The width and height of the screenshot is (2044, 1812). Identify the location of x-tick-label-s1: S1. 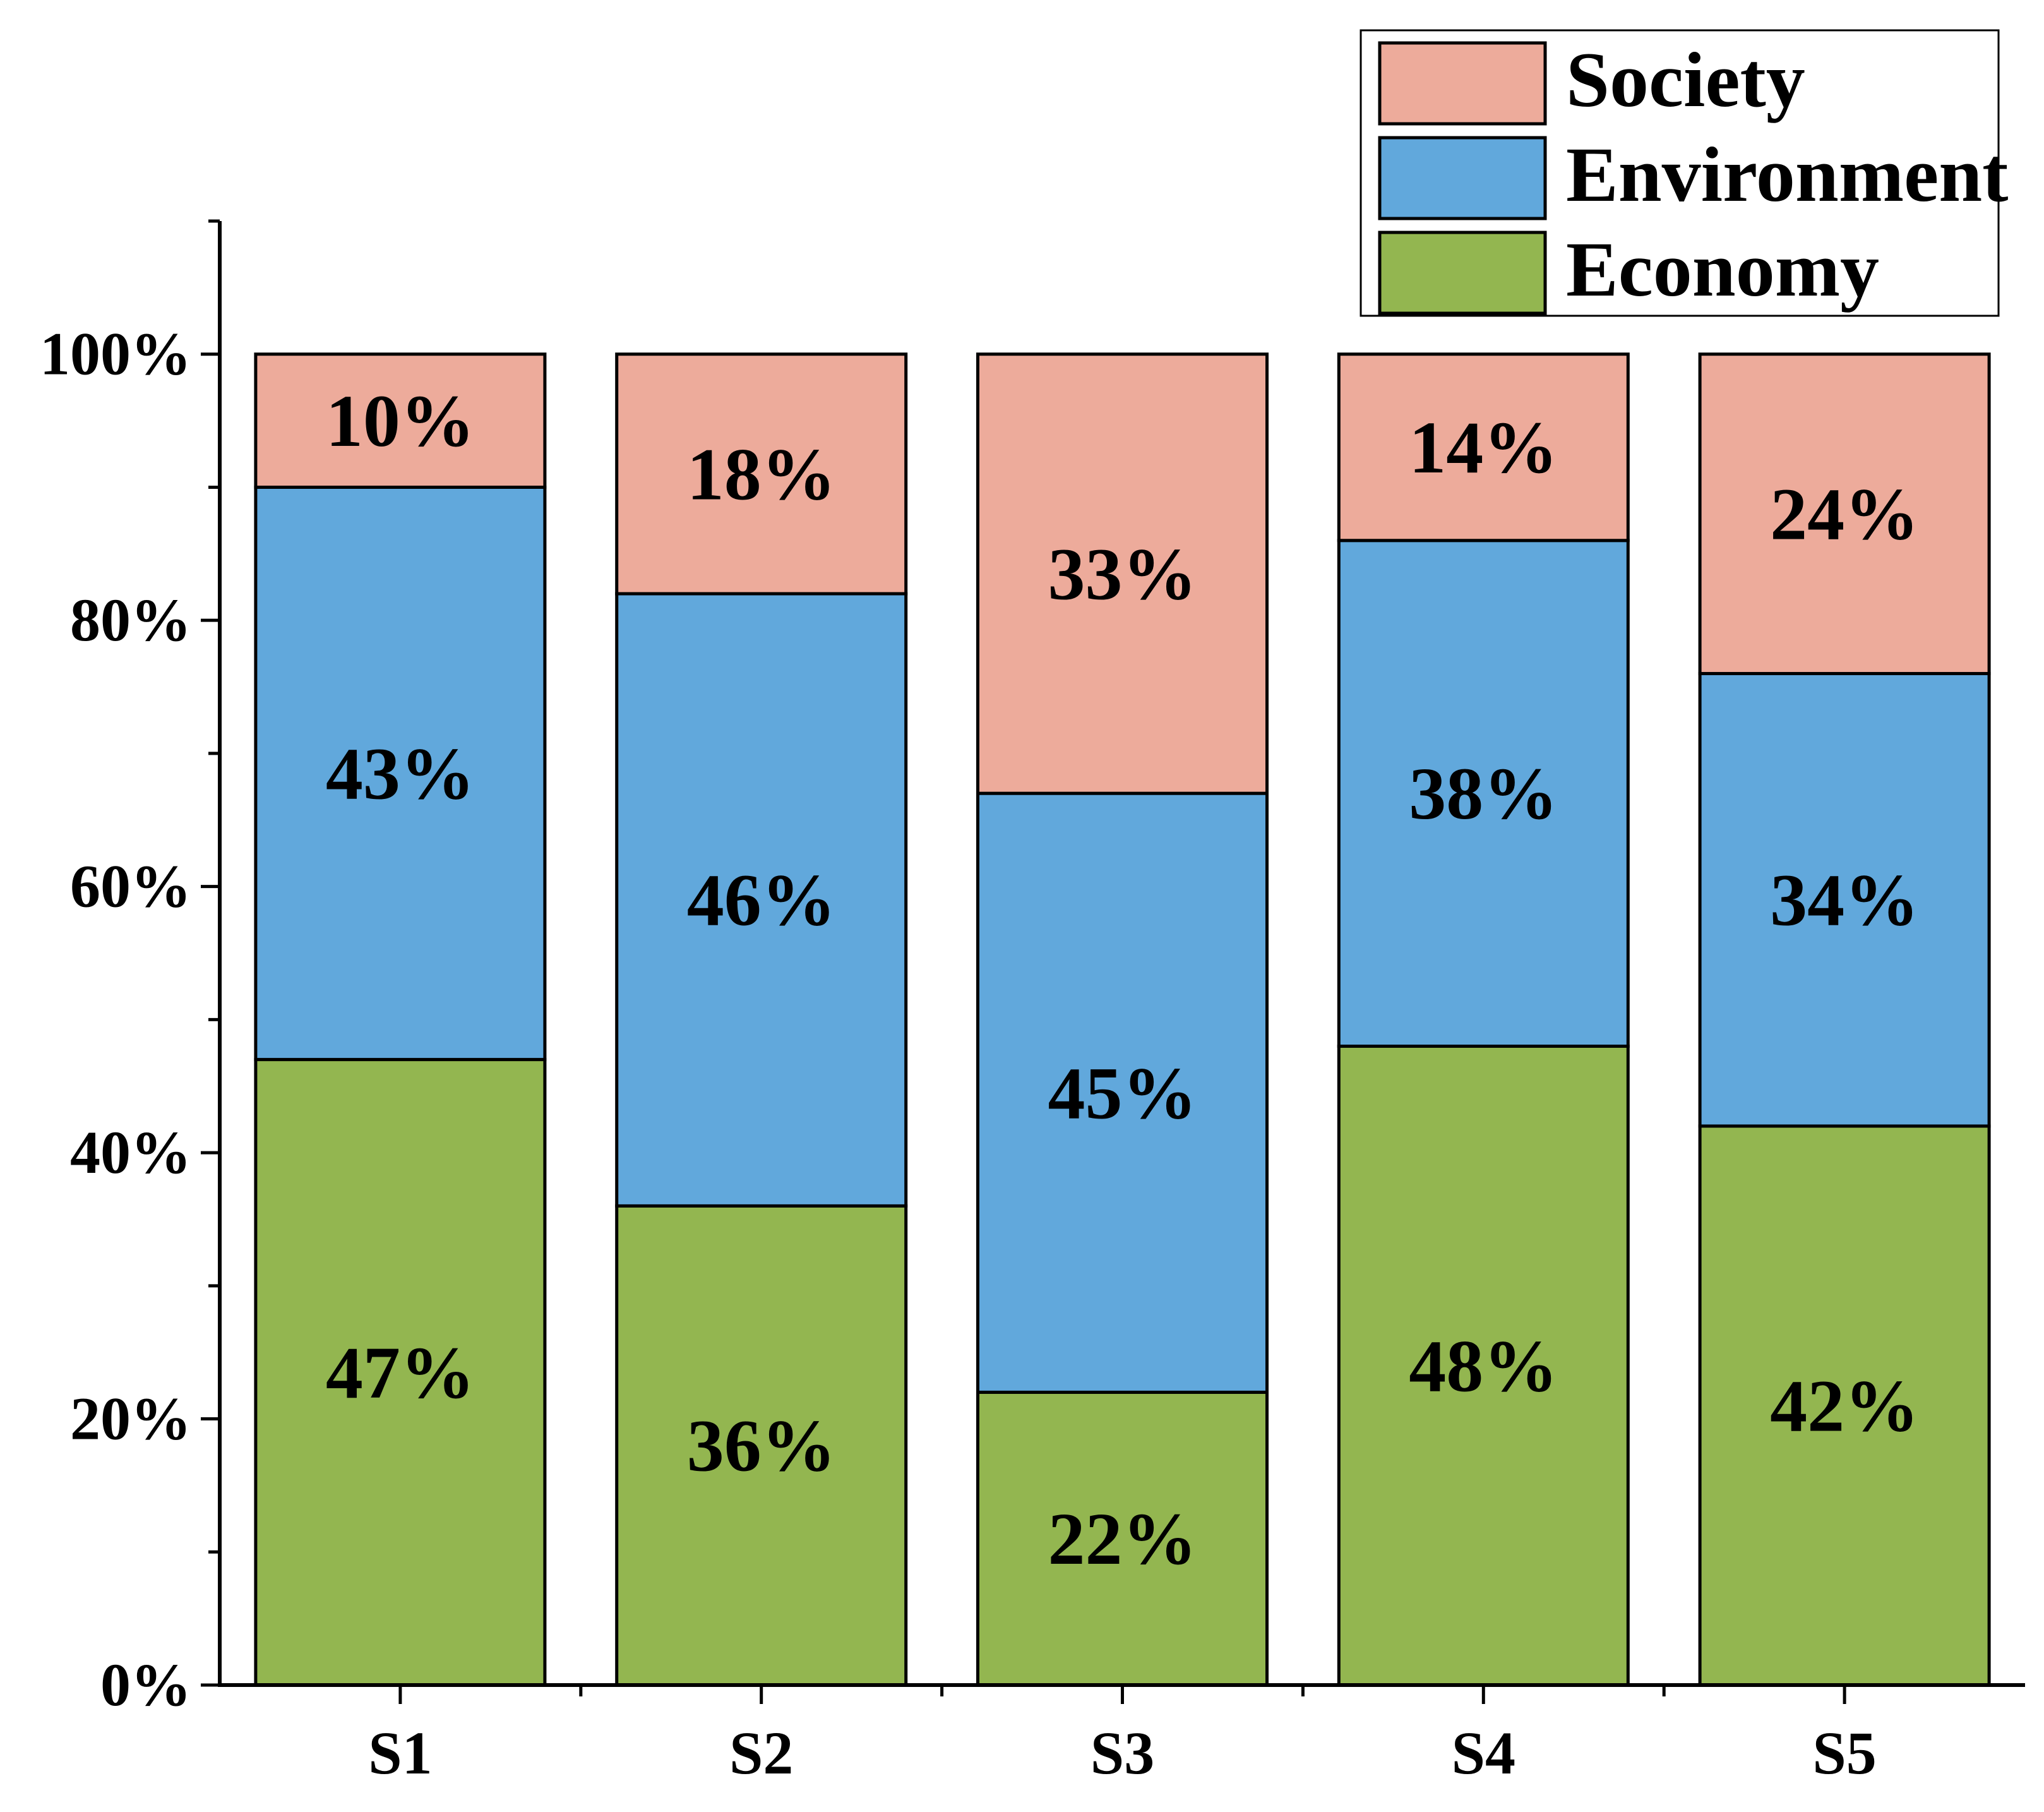
(400, 1753).